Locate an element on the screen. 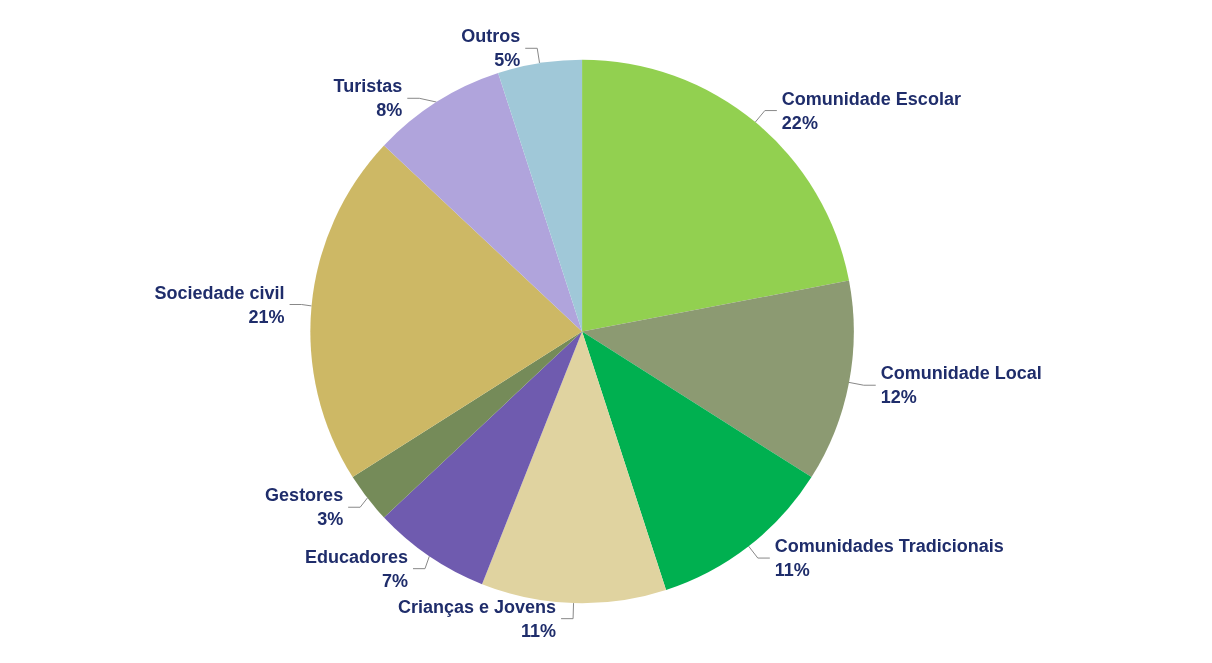 This screenshot has height=663, width=1212. data-label: 5% is located at coordinates (507, 60).